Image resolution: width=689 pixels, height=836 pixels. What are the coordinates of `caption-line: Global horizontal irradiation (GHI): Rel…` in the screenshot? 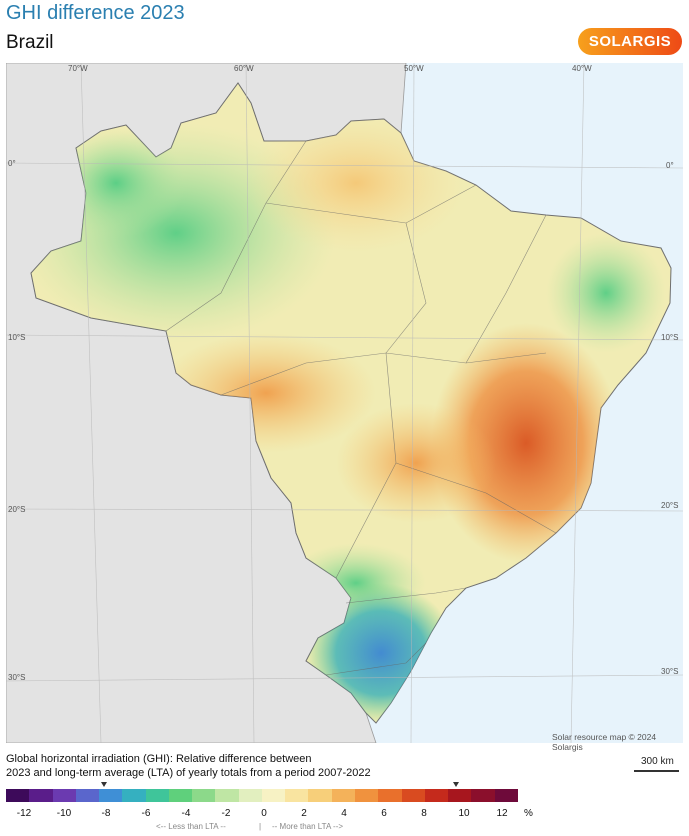 It's located at (159, 759).